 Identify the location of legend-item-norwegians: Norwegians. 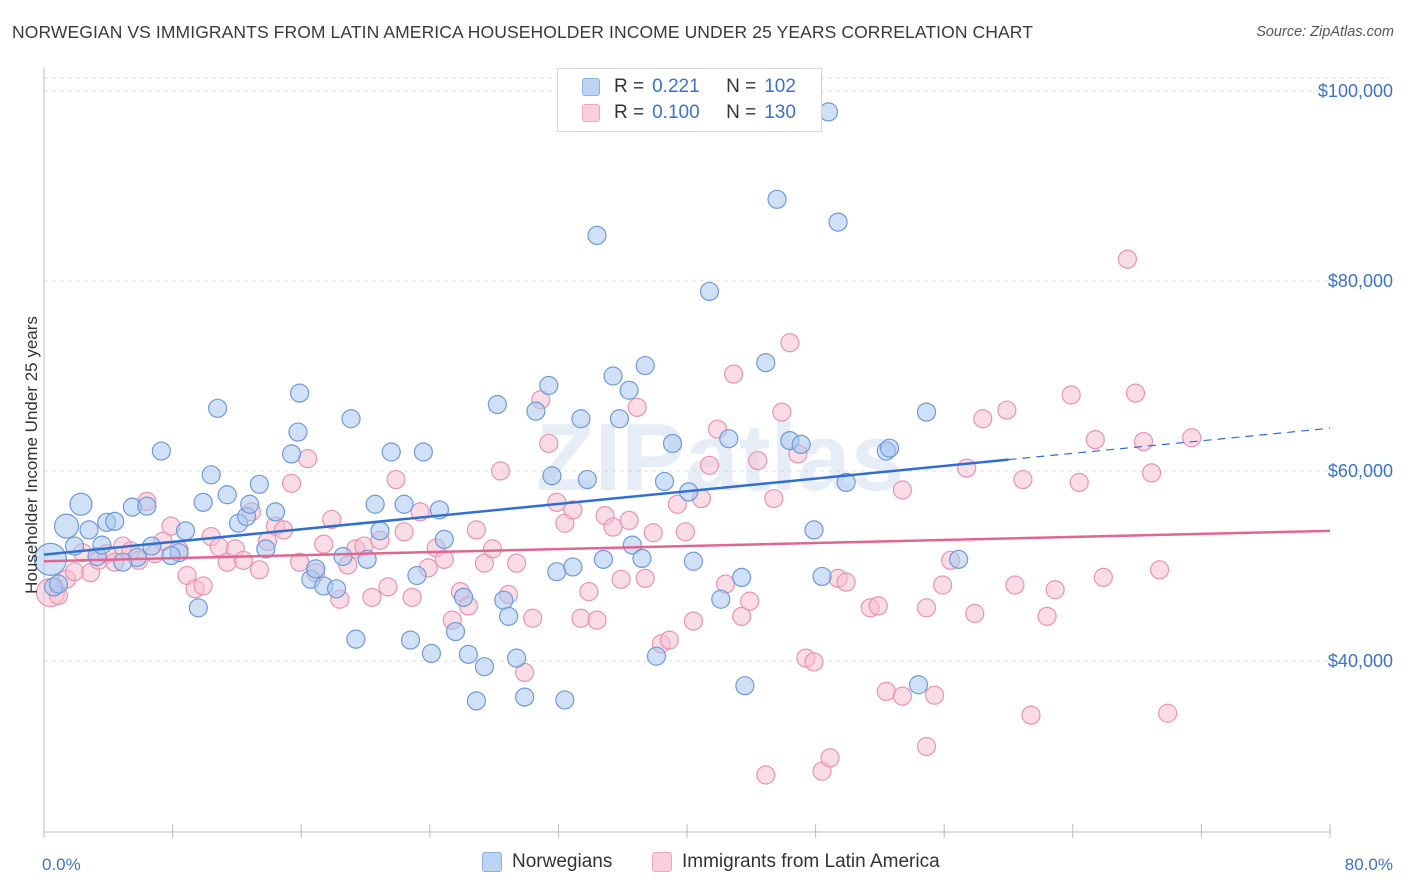
(547, 862).